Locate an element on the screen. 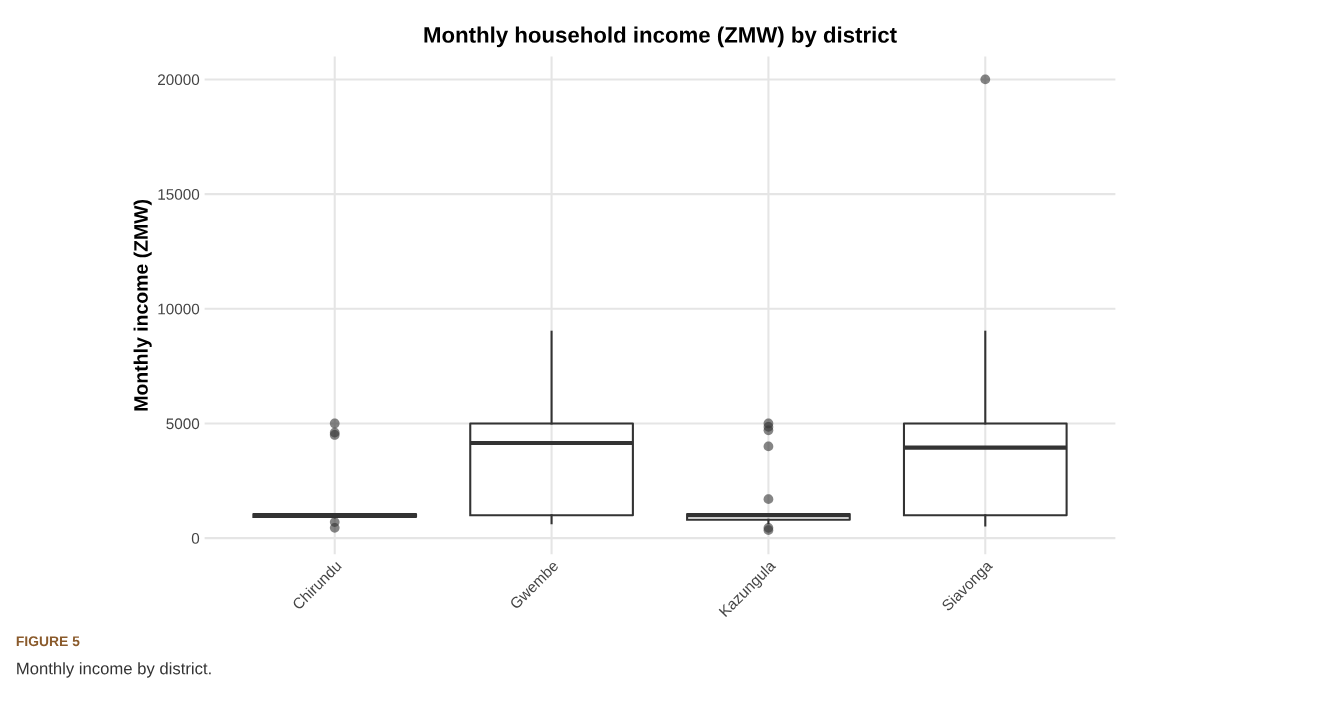 The image size is (1320, 706). chart-title: Monthly household income (ZMW) by district is located at coordinates (660, 37).